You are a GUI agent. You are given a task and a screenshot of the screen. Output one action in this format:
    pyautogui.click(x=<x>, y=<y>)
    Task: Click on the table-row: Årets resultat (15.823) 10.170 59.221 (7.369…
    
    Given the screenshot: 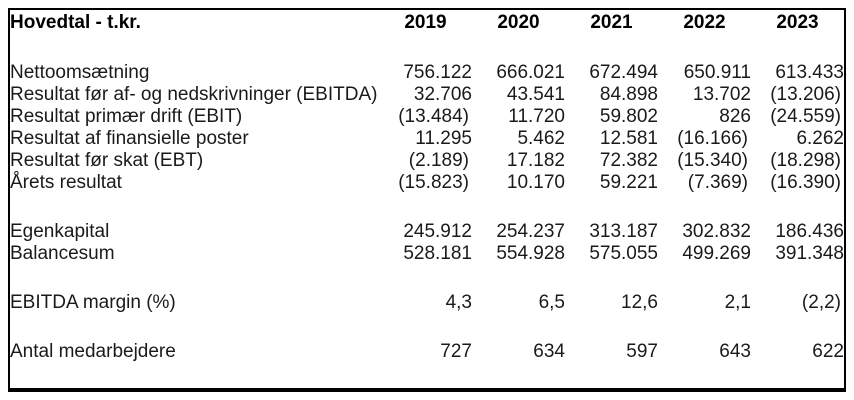 What is the action you would take?
    pyautogui.click(x=427, y=183)
    